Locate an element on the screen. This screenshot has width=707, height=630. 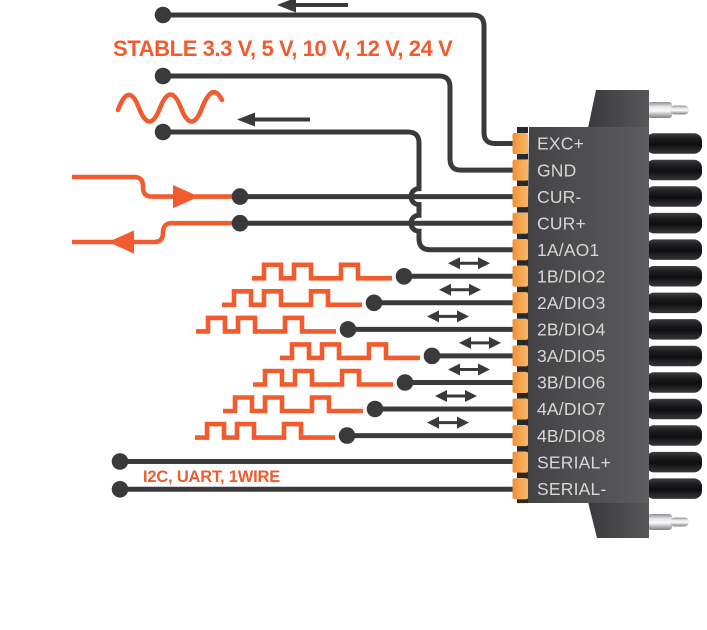
pin-label: CUR+ is located at coordinates (561, 223).